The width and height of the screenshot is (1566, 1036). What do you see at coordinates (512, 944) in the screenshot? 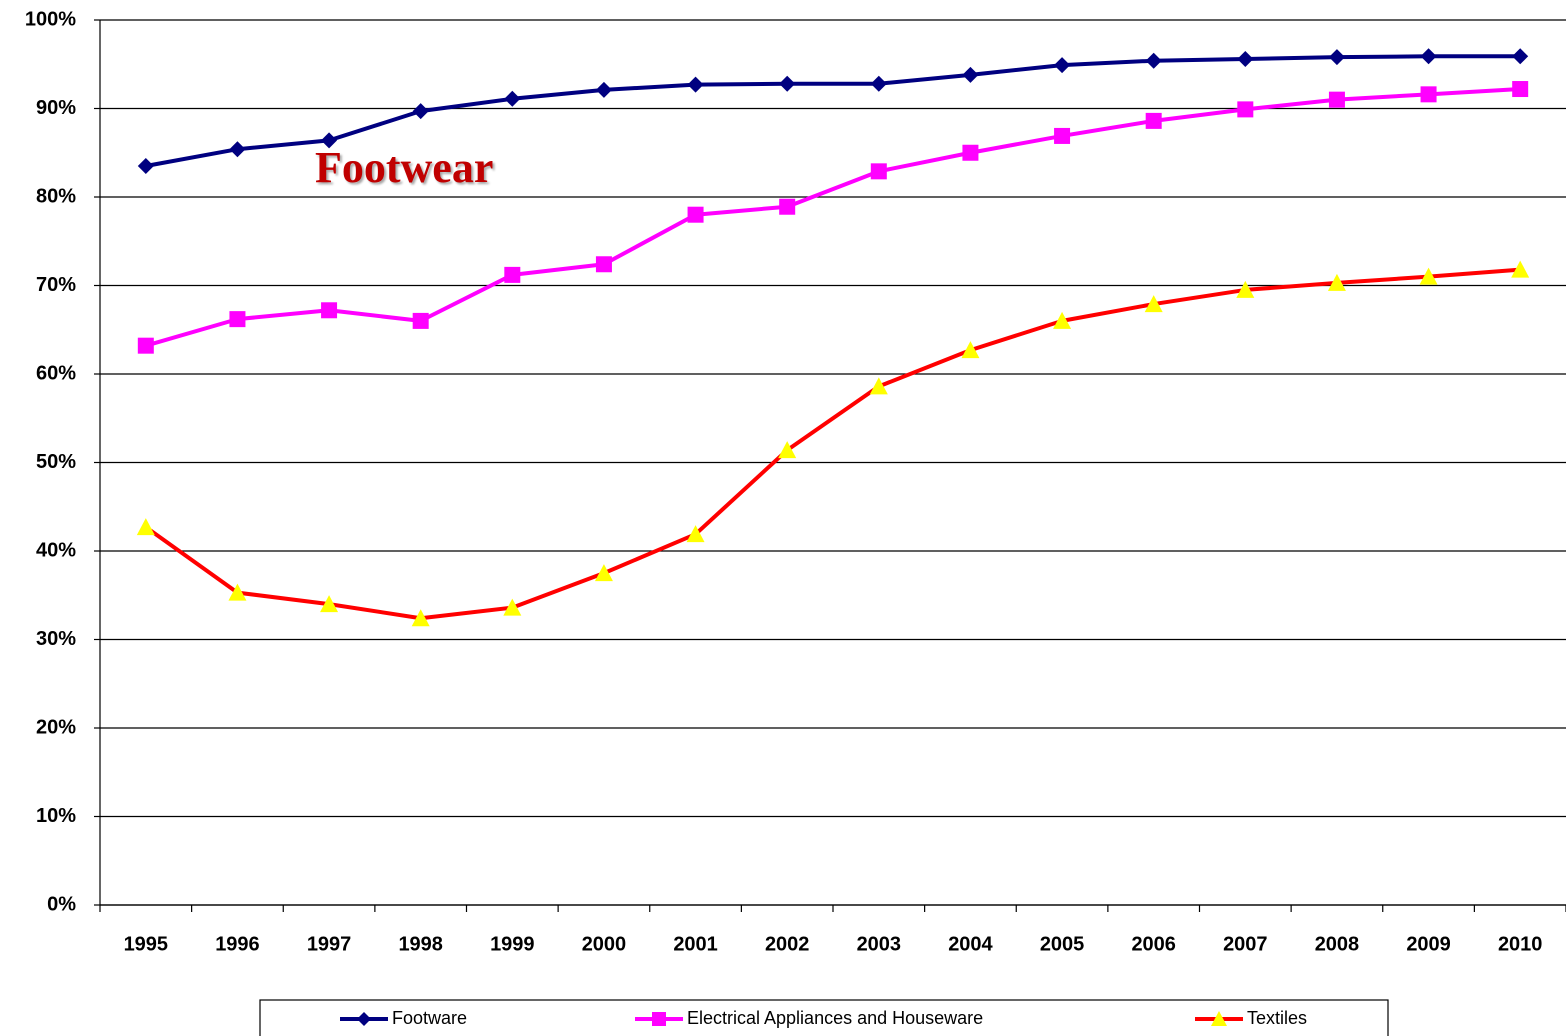
I see `x-tick-label: 1999` at bounding box center [512, 944].